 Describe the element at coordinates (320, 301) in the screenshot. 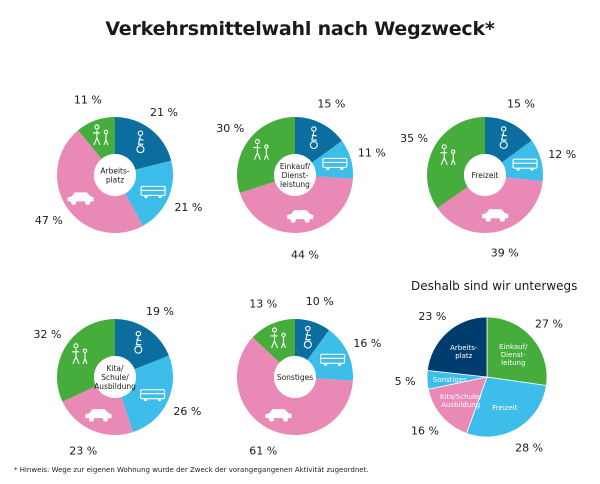

I see `percent-label: 10 %` at that location.